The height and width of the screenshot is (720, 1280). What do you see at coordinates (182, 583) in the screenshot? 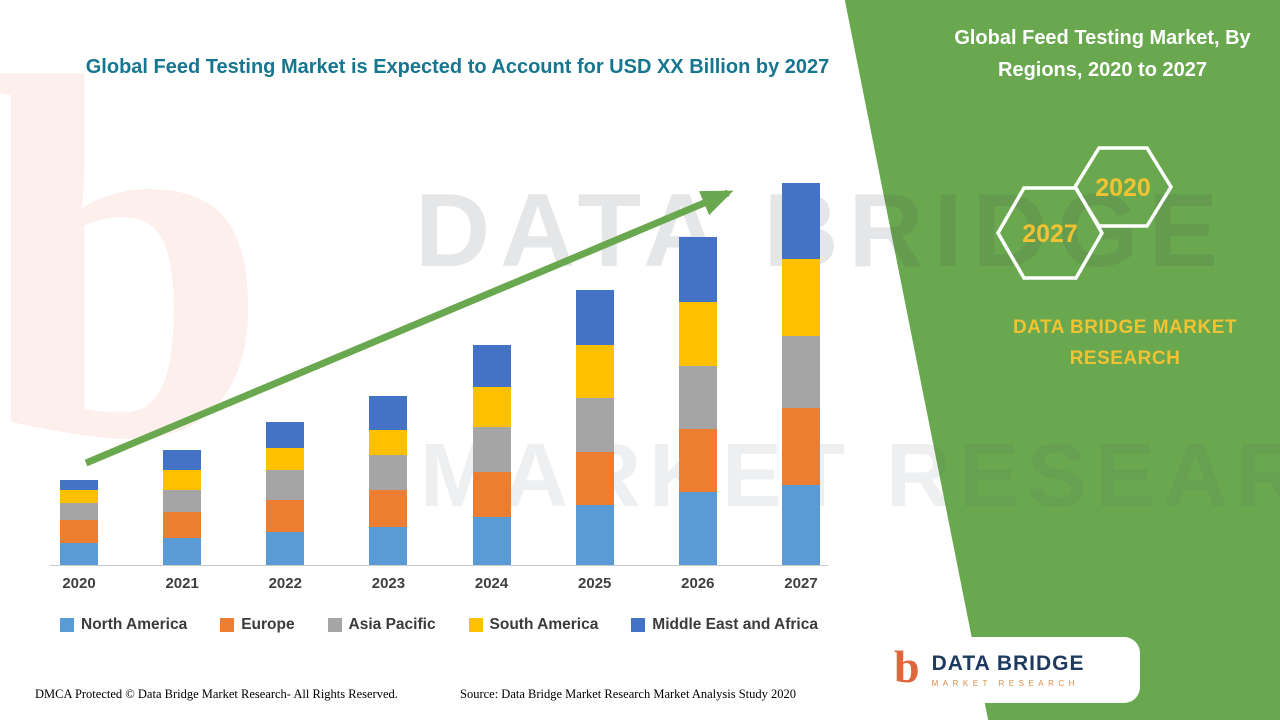
I see `x-axis-label-2021: 2021` at bounding box center [182, 583].